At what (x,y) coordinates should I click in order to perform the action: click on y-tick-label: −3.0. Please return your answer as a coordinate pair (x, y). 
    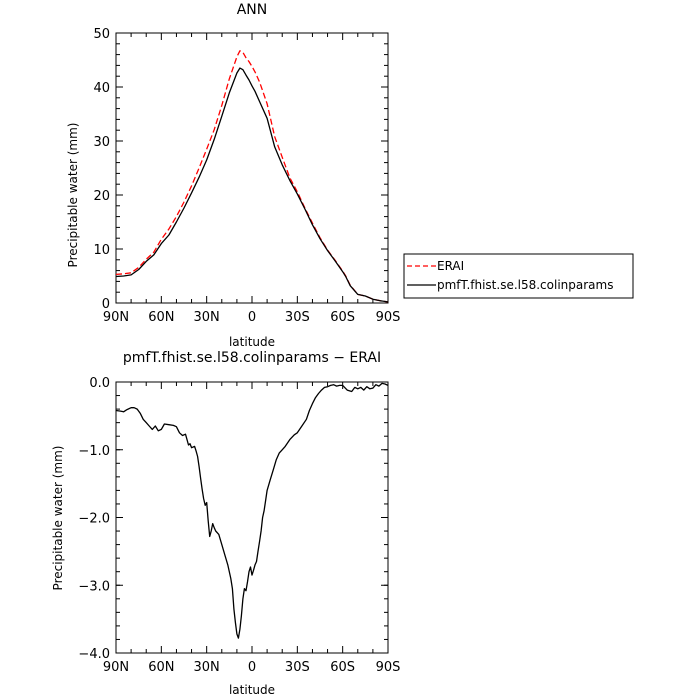
    Looking at the image, I should click on (94, 586).